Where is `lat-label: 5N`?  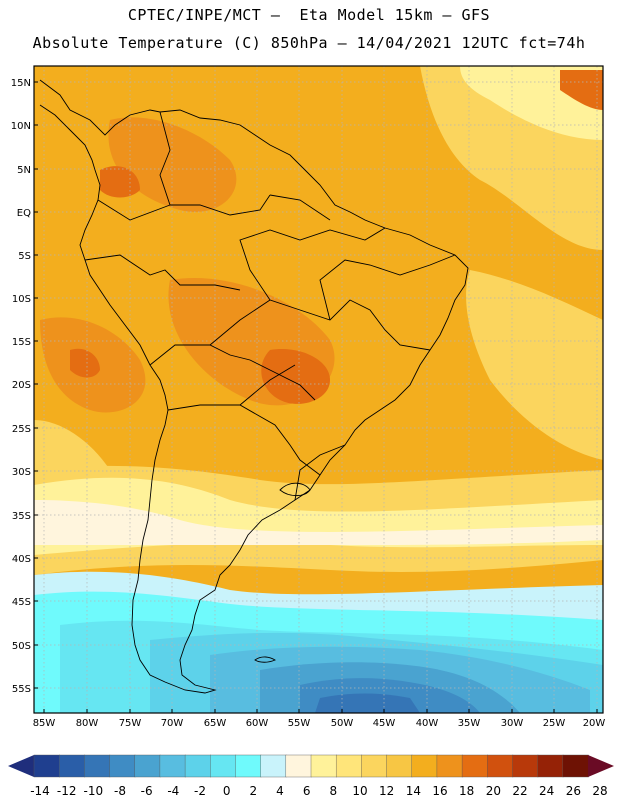
lat-label: 5N is located at coordinates (24, 170).